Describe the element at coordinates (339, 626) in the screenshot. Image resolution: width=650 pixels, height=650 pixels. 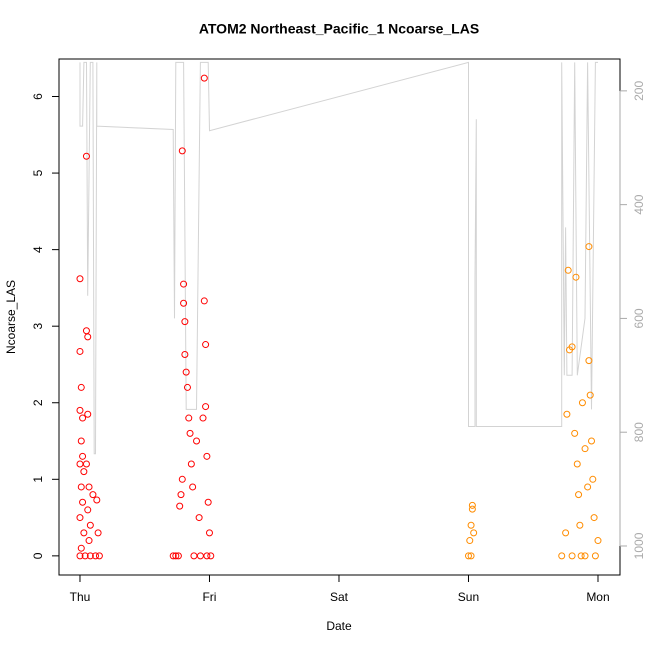
I see `x-axis-label: Date` at that location.